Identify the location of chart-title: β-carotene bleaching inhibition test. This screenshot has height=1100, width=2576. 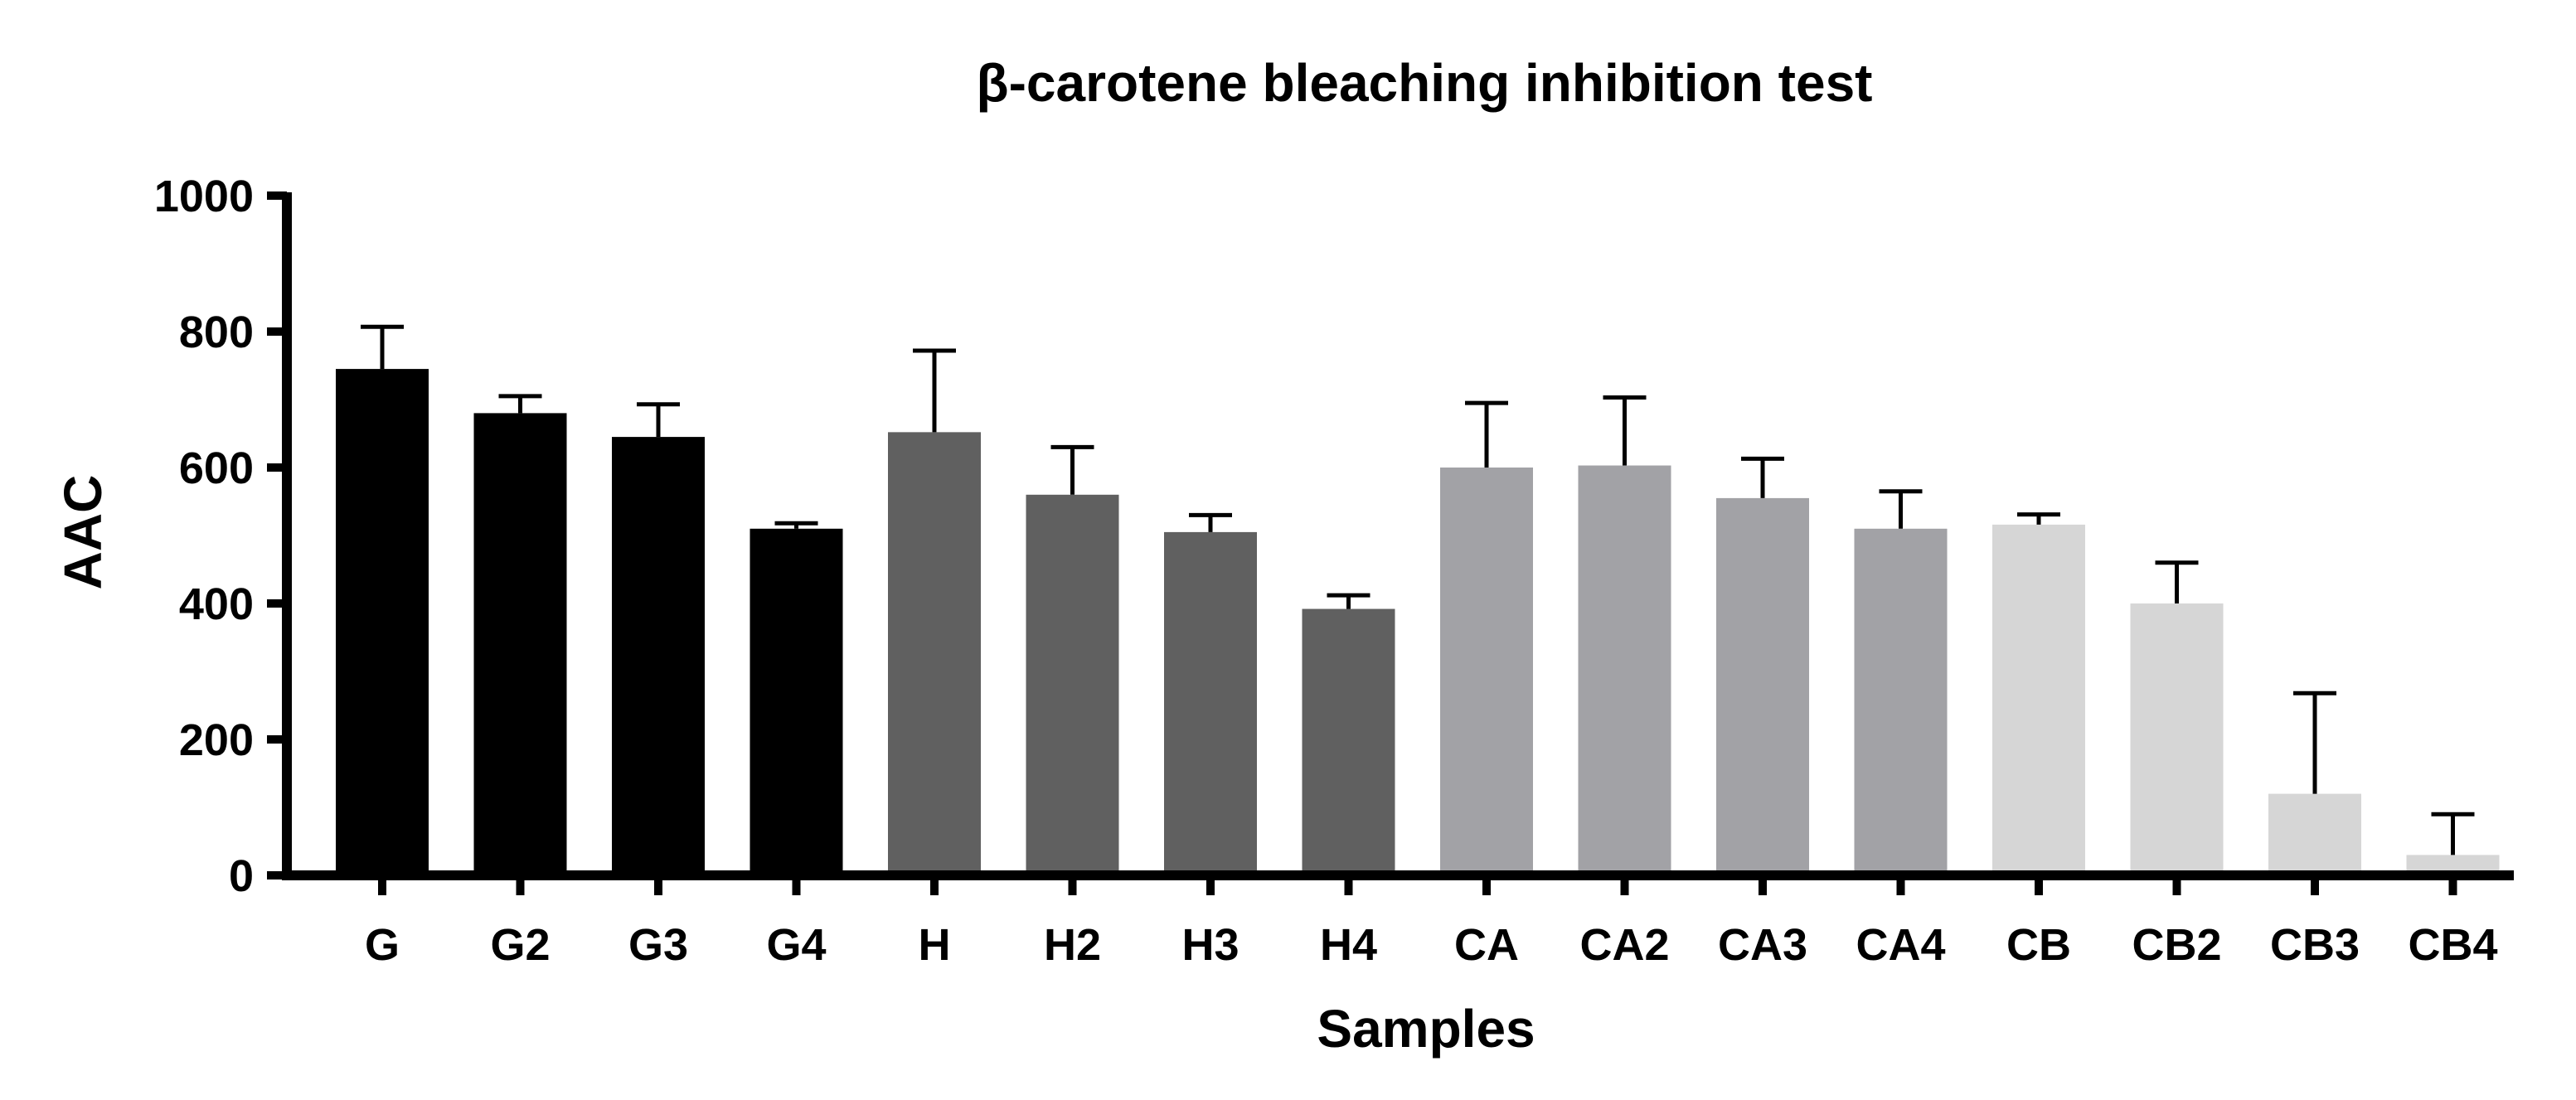
(1425, 83).